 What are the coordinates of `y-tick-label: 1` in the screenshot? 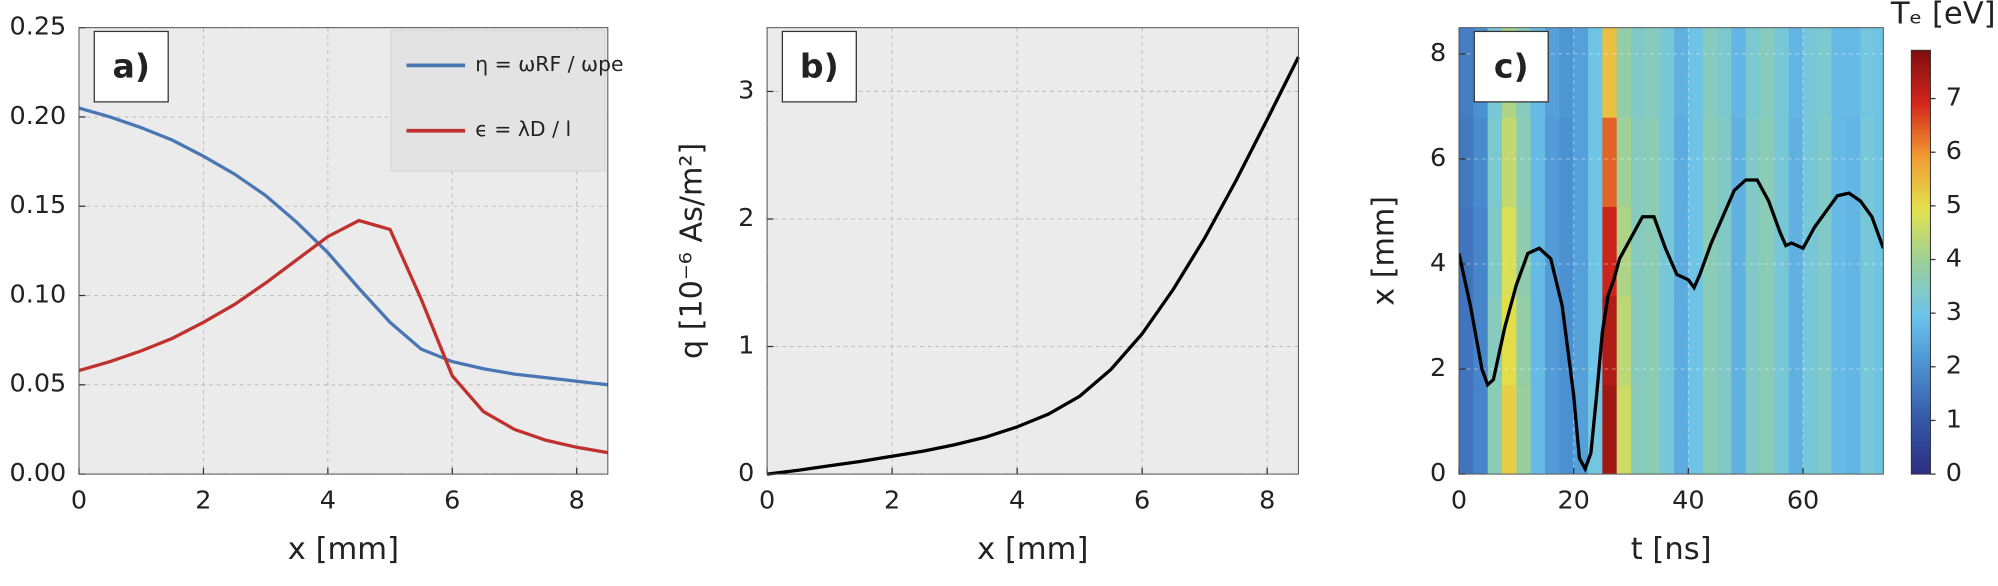 It's located at (746, 345).